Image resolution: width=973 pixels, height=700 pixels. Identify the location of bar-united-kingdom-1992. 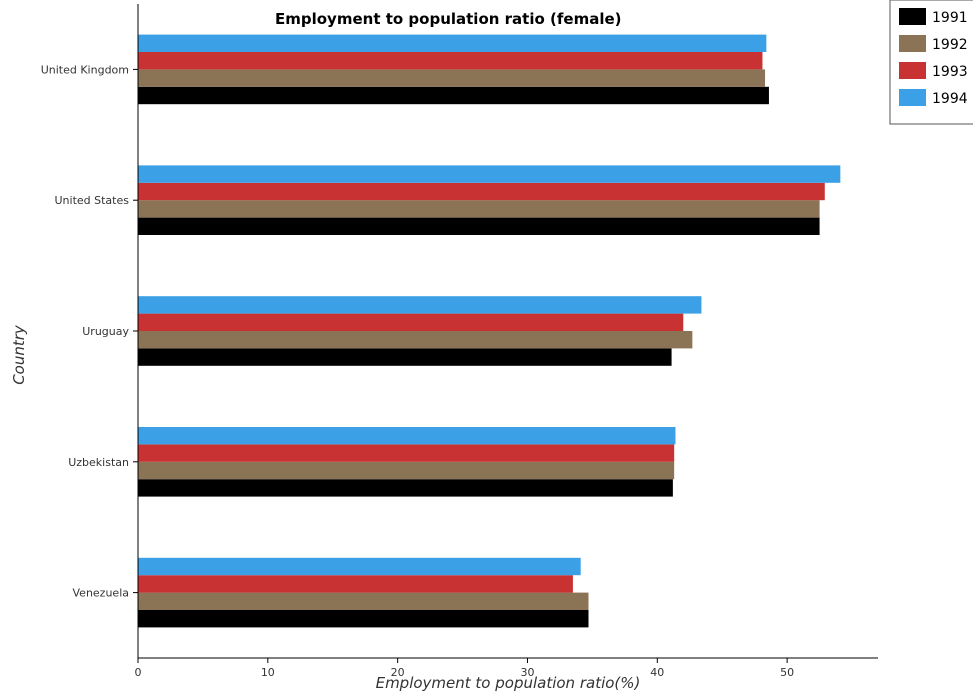
(452, 78).